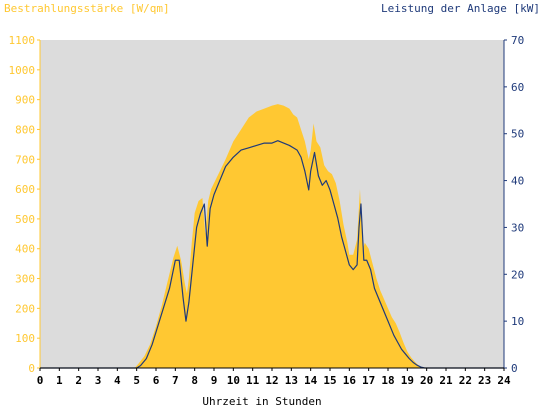 This screenshot has height=408, width=544. Describe the element at coordinates (517, 134) in the screenshot. I see `right-tick-label: 50` at that location.